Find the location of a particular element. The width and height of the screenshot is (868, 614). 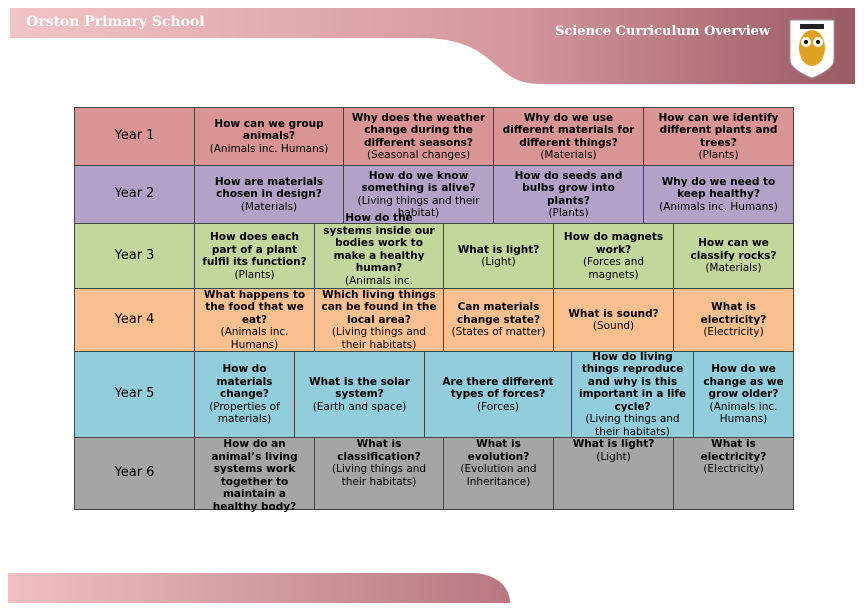

topic: (States of matter) is located at coordinates (498, 332).